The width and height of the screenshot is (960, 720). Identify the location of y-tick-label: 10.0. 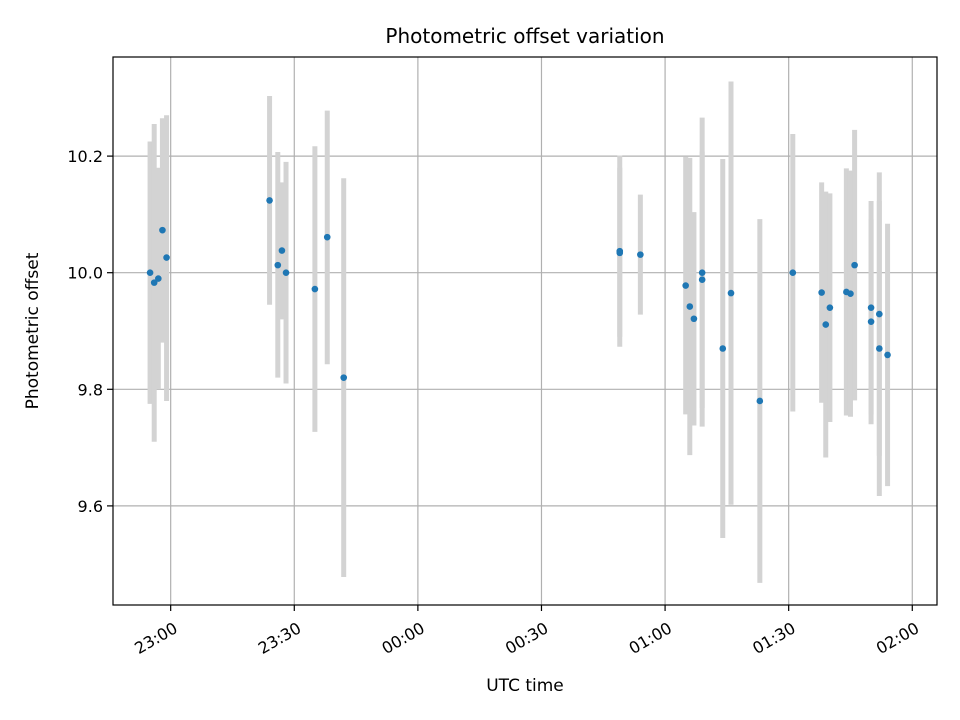
(85, 273).